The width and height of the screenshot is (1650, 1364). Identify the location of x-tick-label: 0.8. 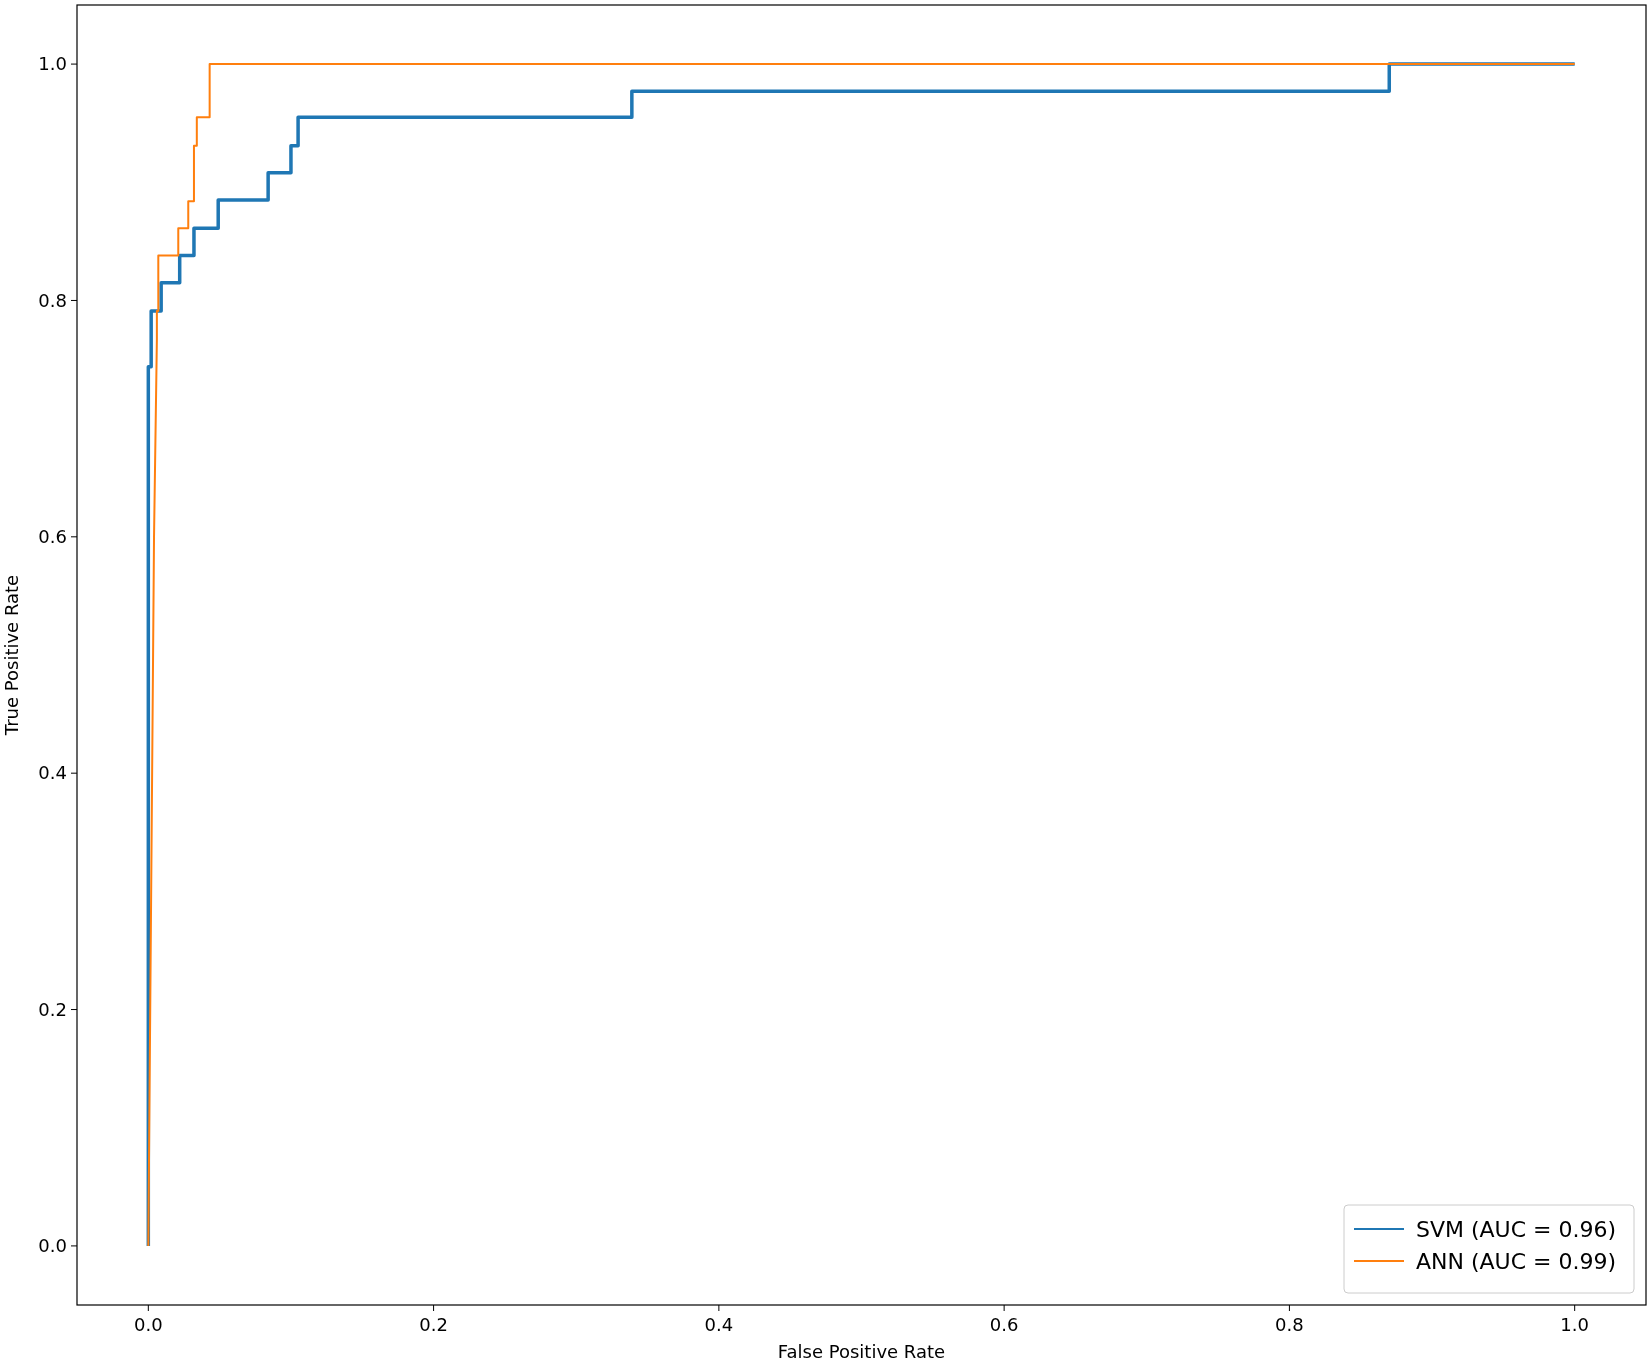
(1289, 1324).